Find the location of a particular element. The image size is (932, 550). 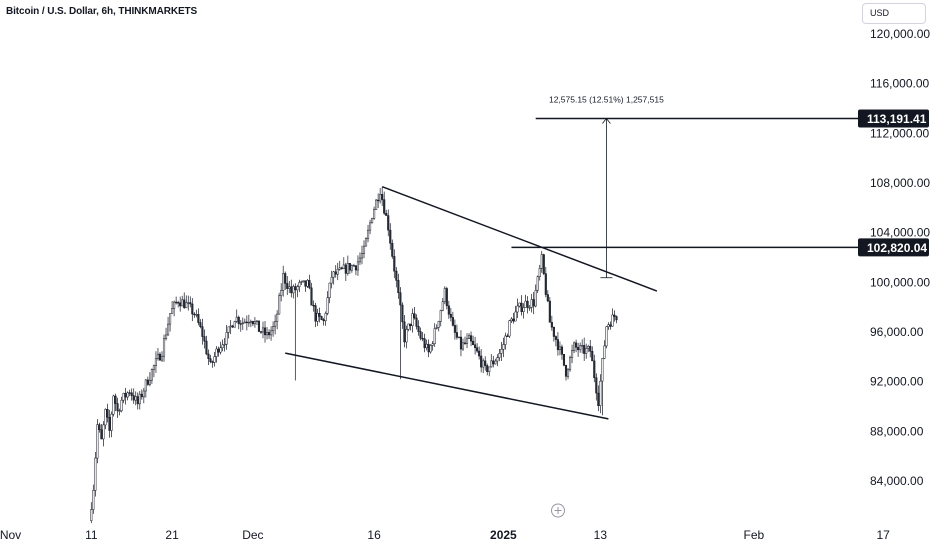

price-tick-label: 112,000.00 is located at coordinates (899, 133).